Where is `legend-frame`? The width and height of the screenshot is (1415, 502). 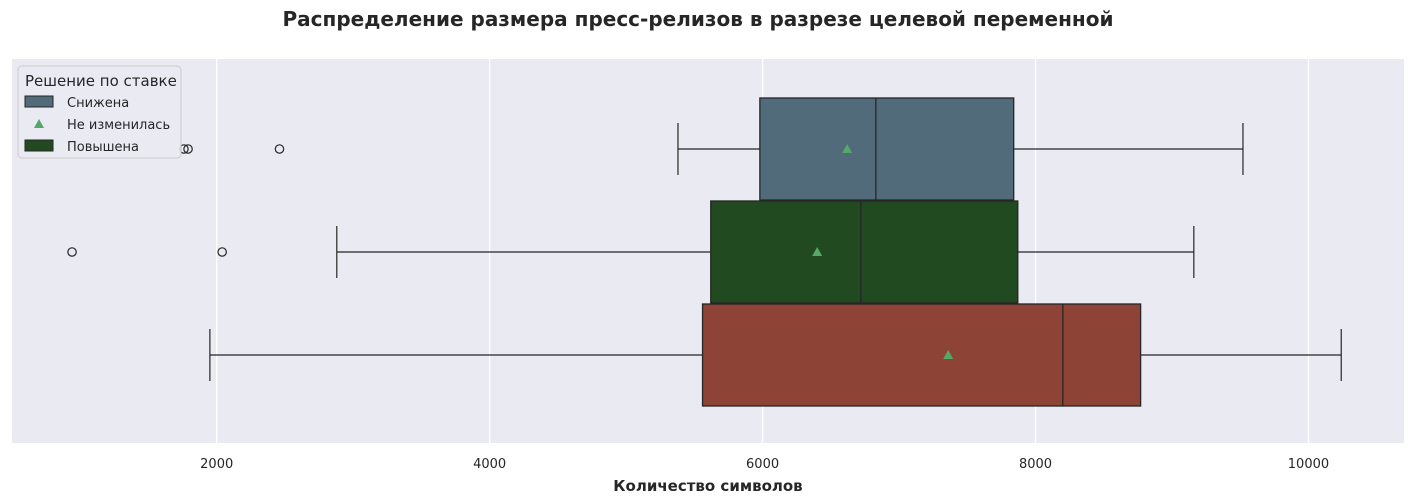
legend-frame is located at coordinates (99, 112).